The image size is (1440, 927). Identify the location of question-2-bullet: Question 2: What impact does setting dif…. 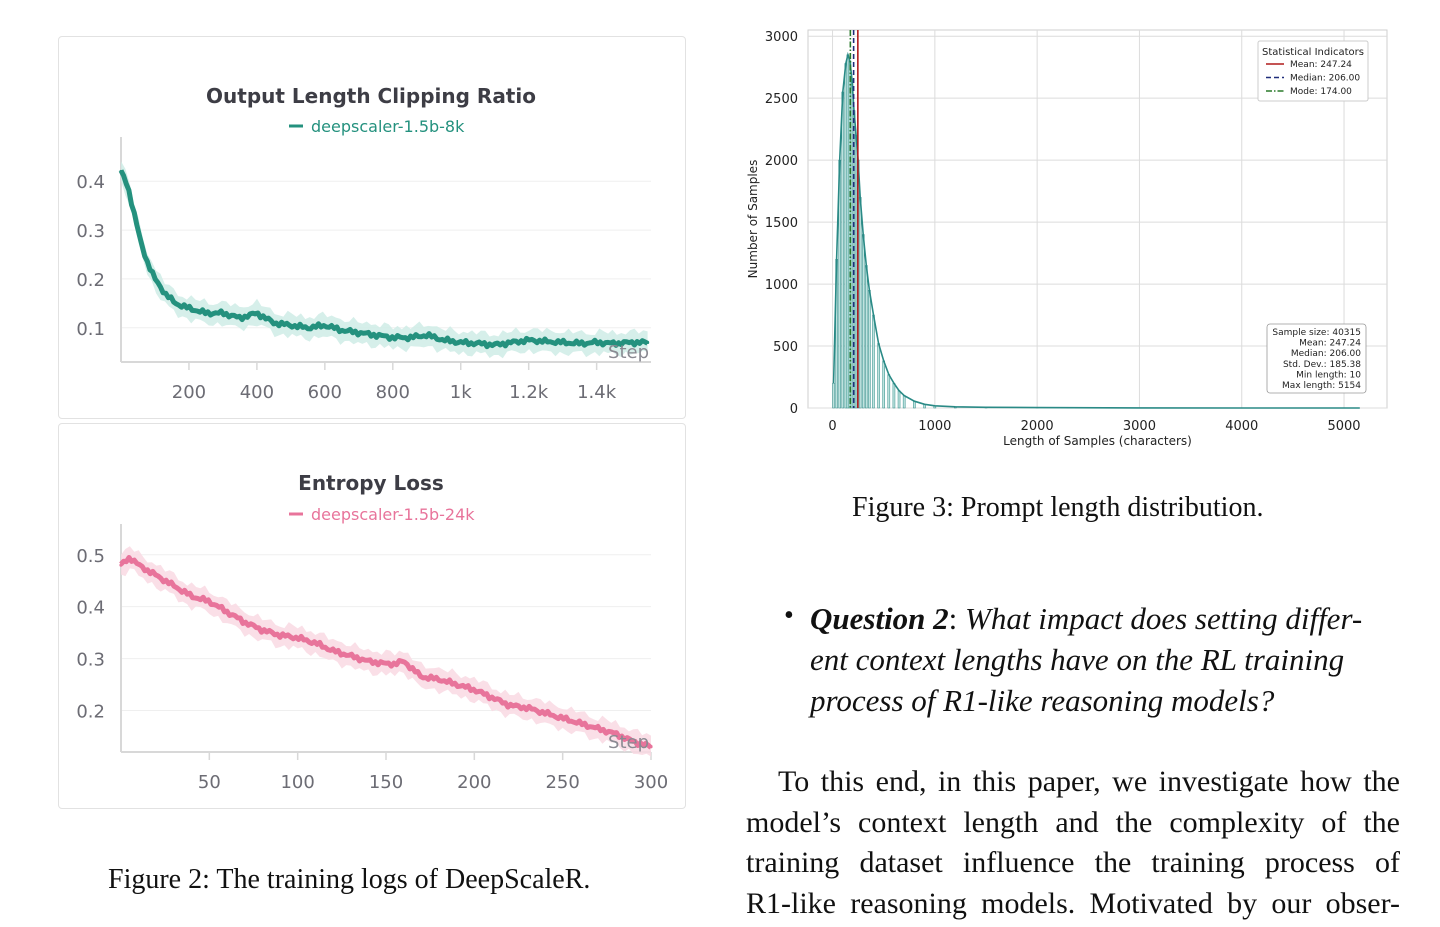
(1108, 659).